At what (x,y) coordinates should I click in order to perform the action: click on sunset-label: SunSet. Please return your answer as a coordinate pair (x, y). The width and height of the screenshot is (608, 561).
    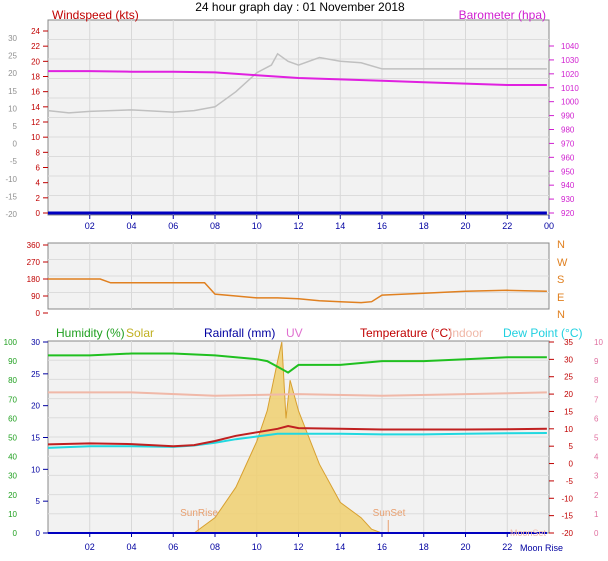
    Looking at the image, I should click on (389, 513).